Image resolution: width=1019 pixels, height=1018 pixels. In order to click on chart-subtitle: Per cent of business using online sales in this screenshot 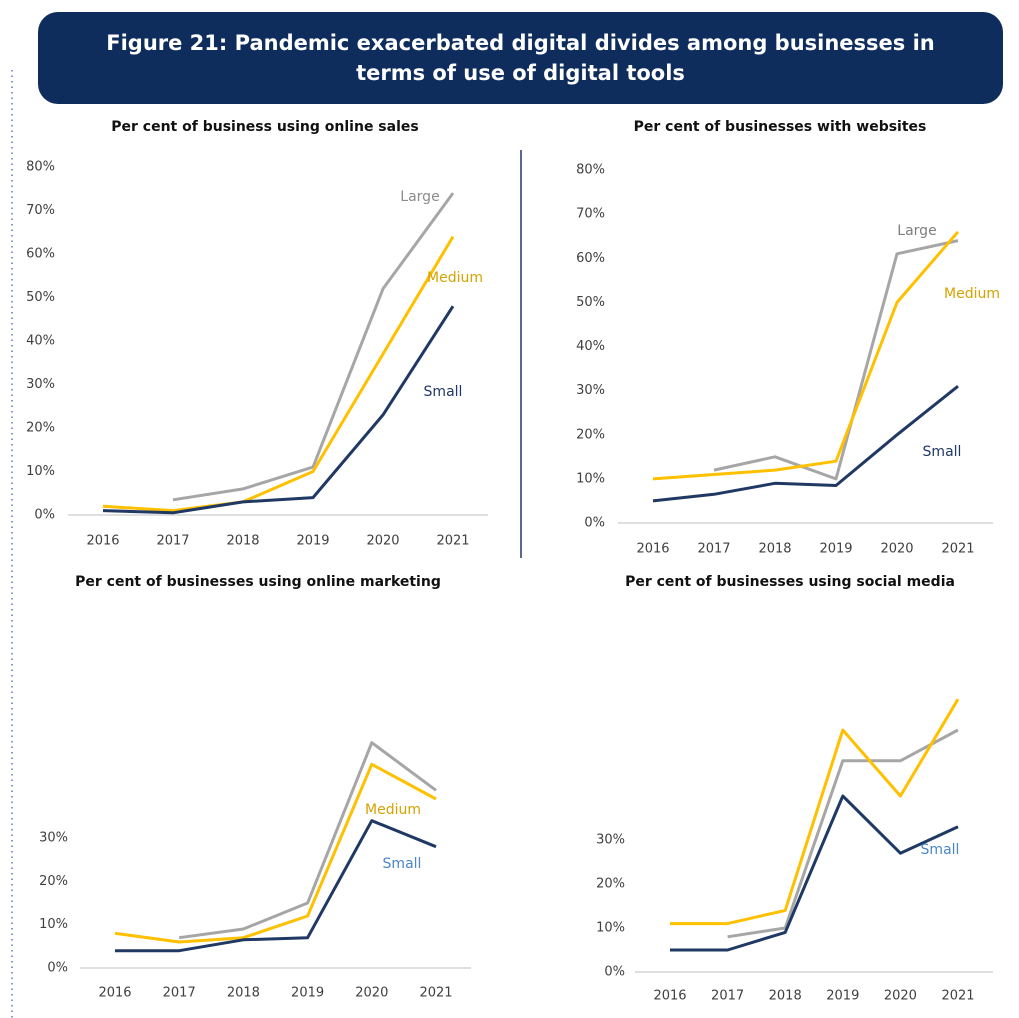, I will do `click(264, 127)`.